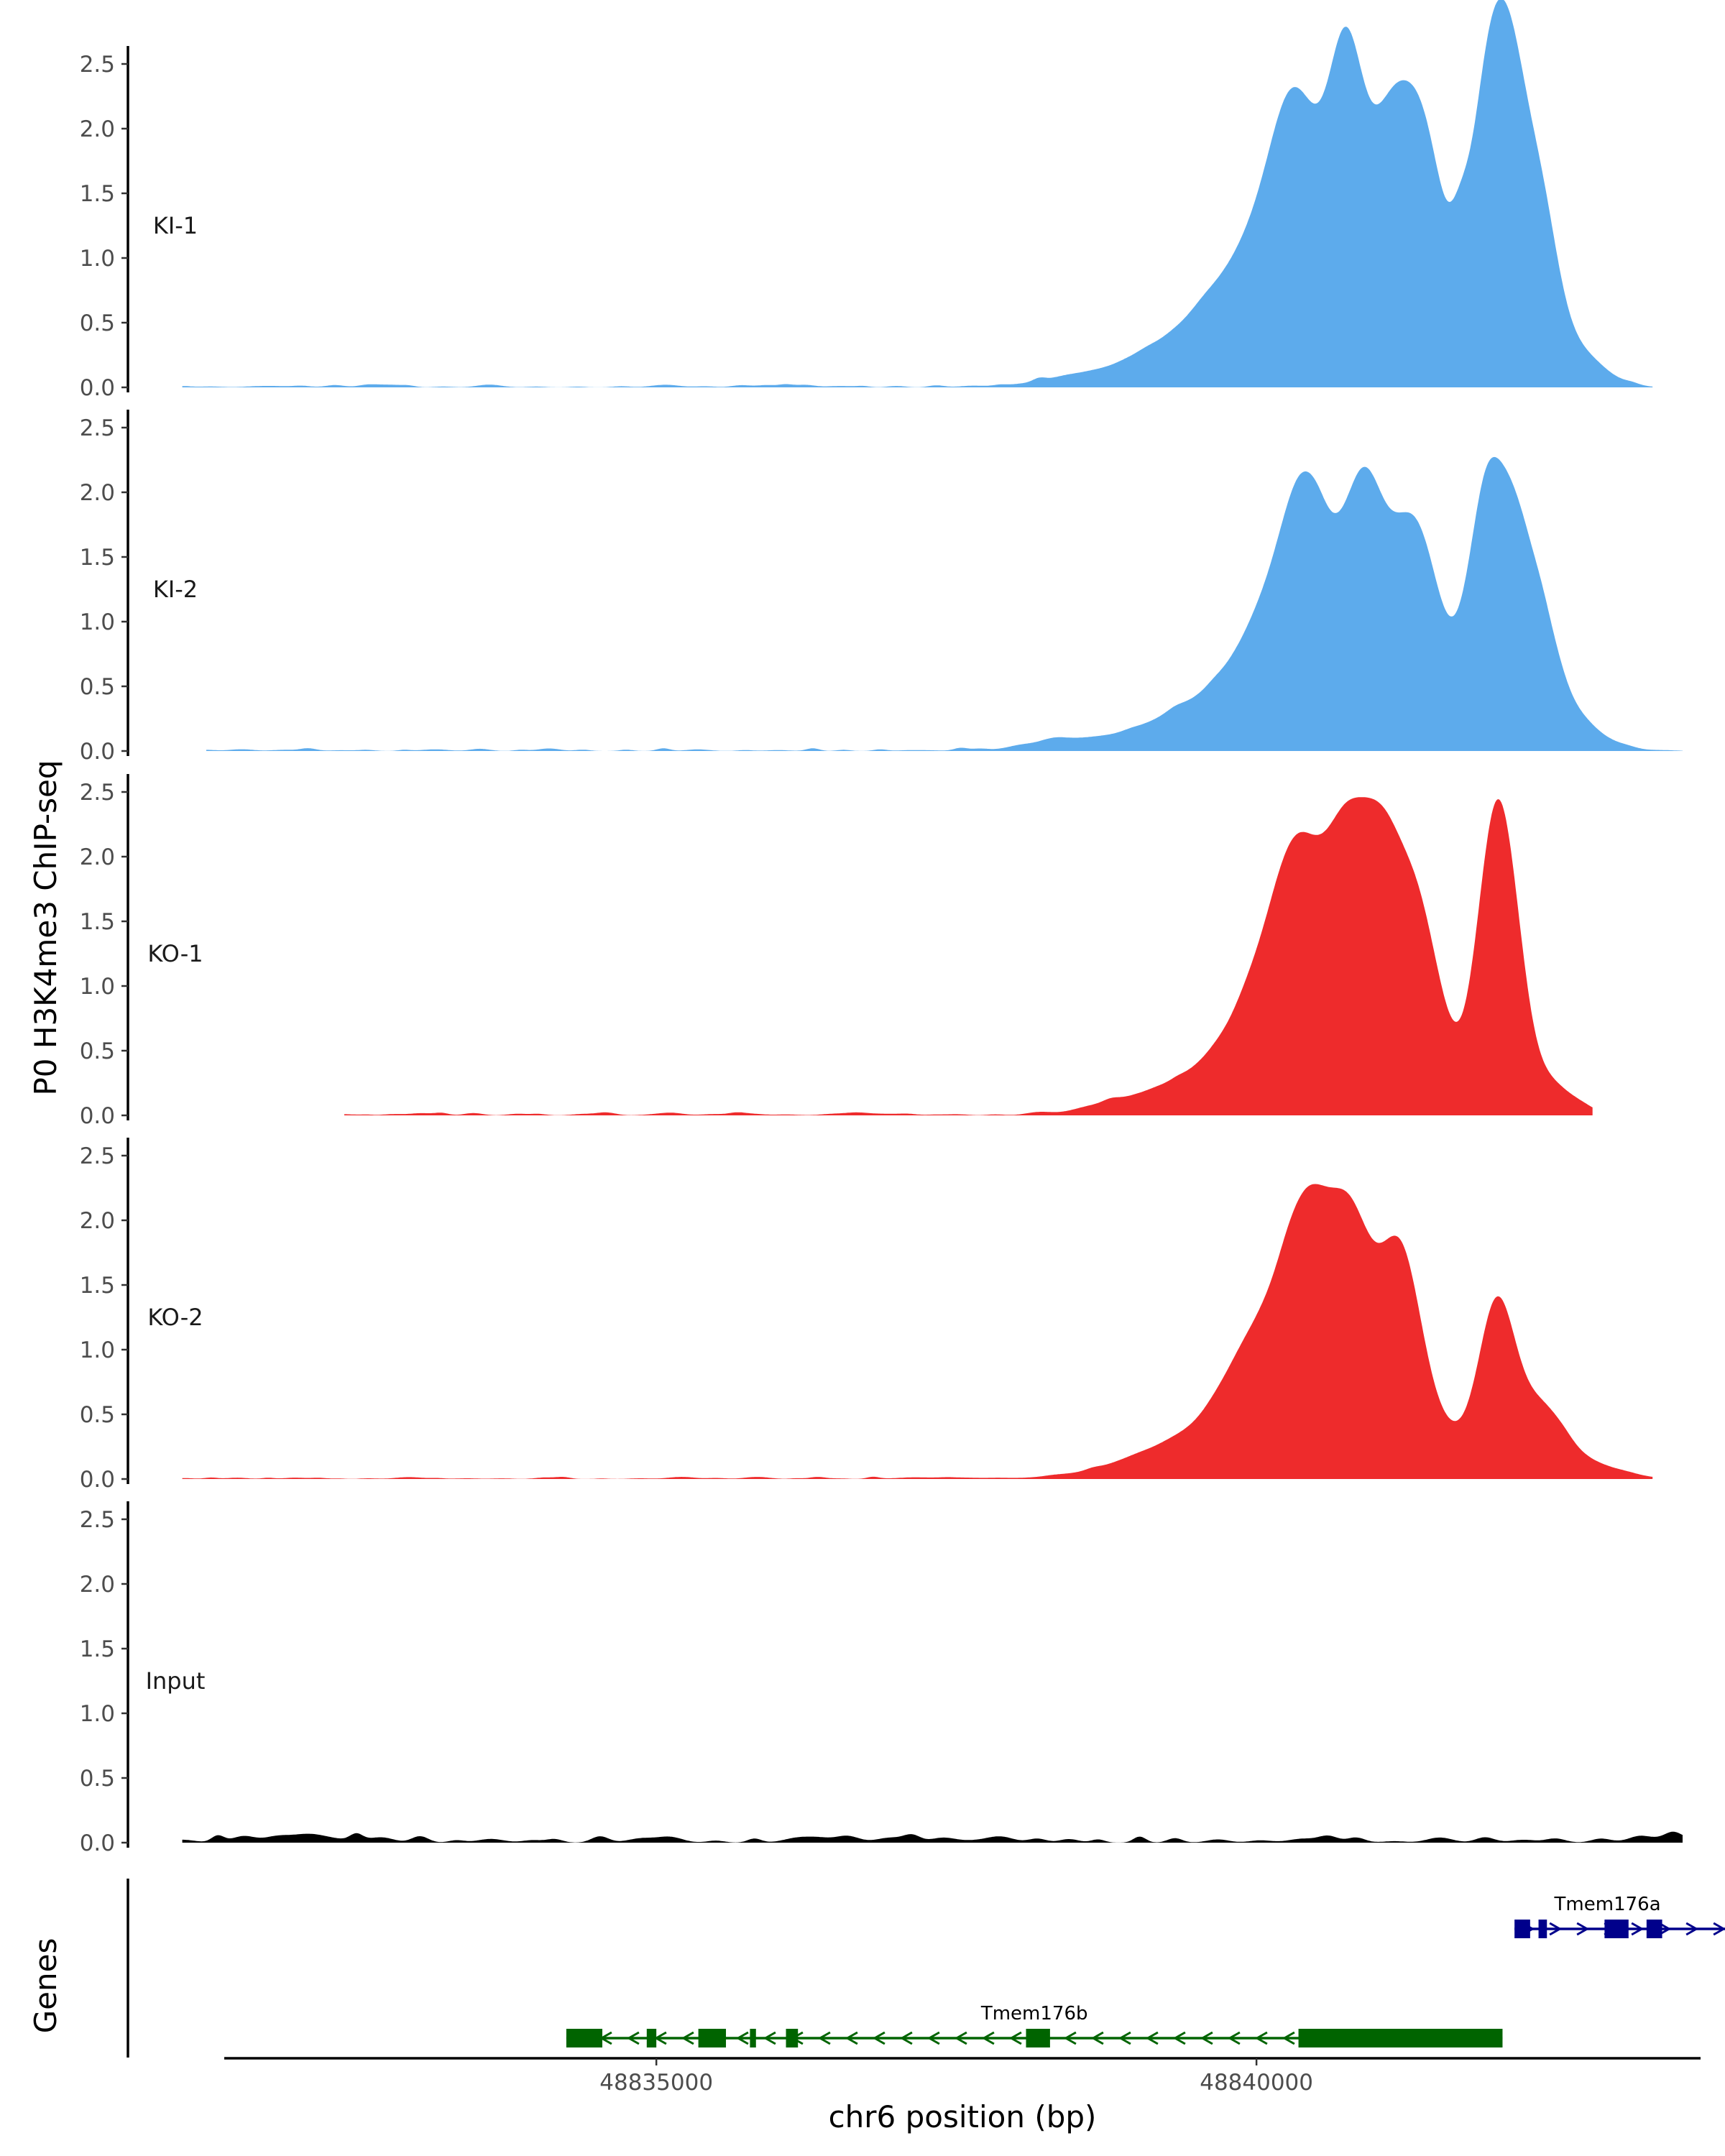 This screenshot has width=1725, height=2156. I want to click on track-label: KO-2, so click(175, 1317).